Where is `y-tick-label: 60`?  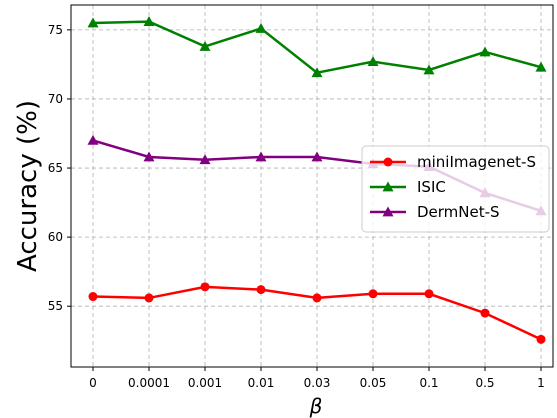 y-tick-label: 60 is located at coordinates (55, 237).